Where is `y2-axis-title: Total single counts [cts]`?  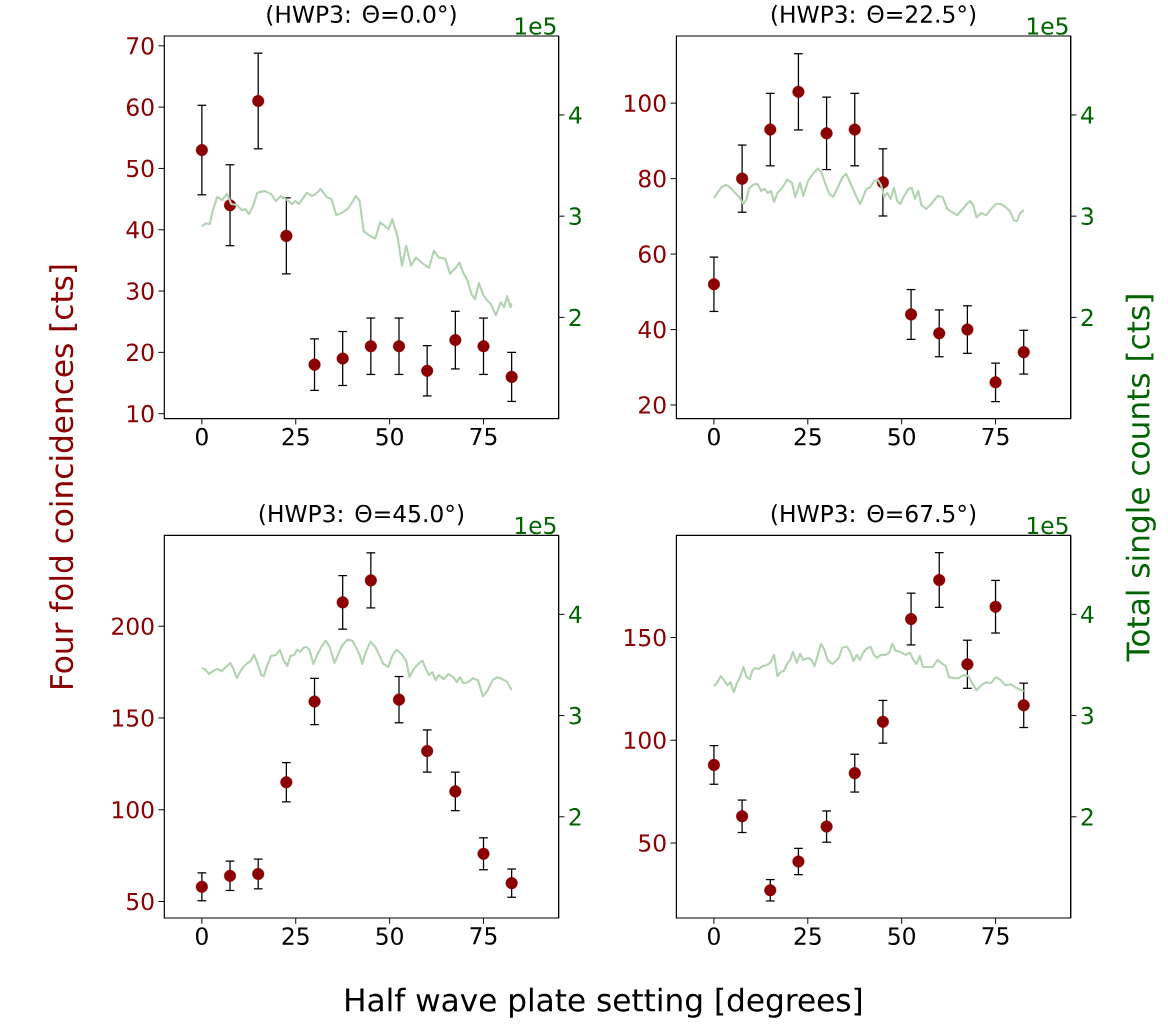
y2-axis-title: Total single counts [cts] is located at coordinates (1140, 478).